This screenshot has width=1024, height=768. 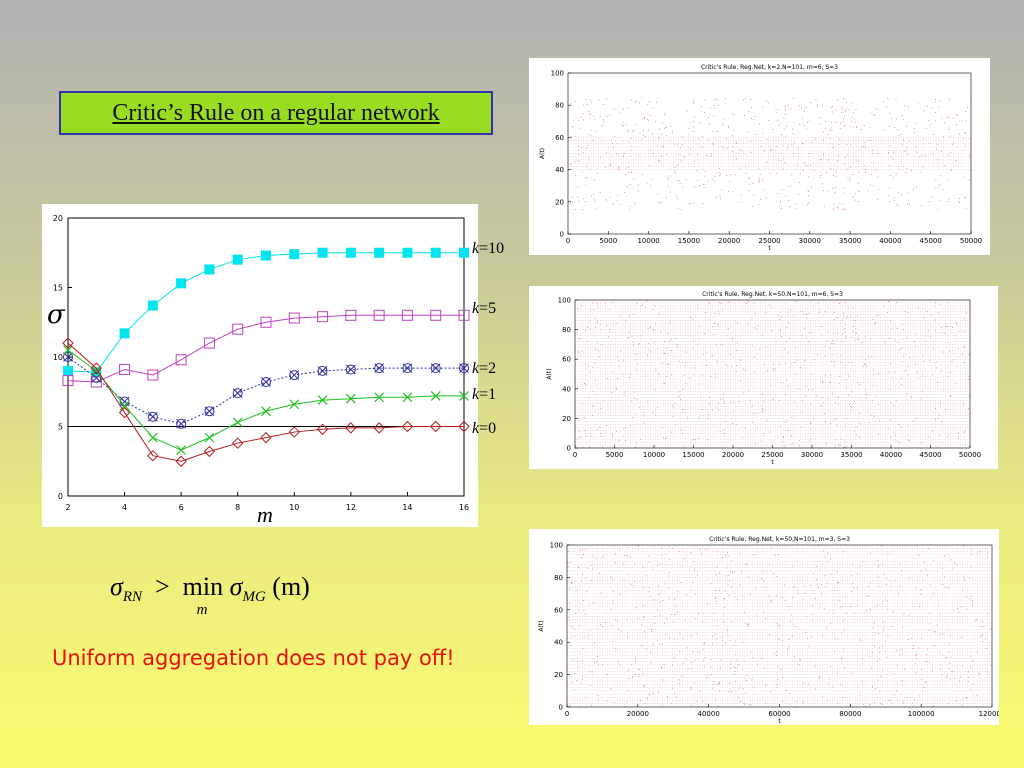 What do you see at coordinates (350, 369) in the screenshot?
I see `series-2-point` at bounding box center [350, 369].